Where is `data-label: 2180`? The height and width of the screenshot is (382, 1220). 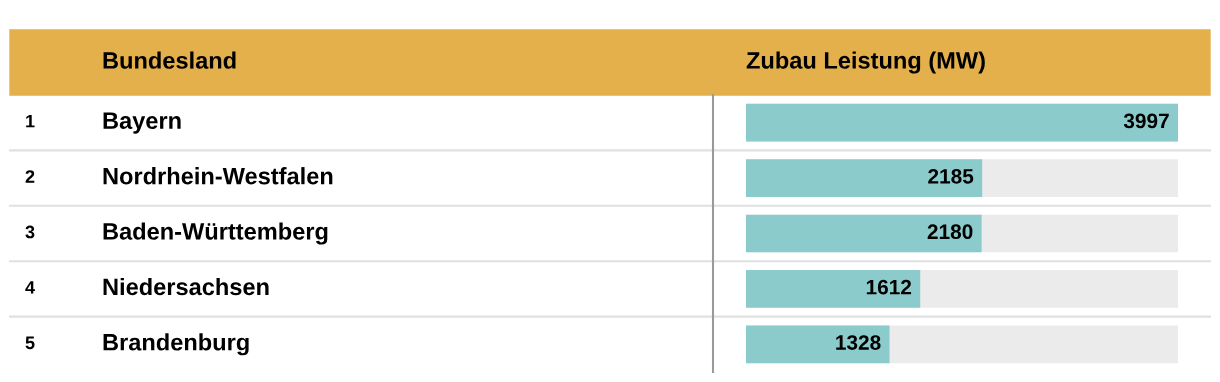
data-label: 2180 is located at coordinates (950, 232).